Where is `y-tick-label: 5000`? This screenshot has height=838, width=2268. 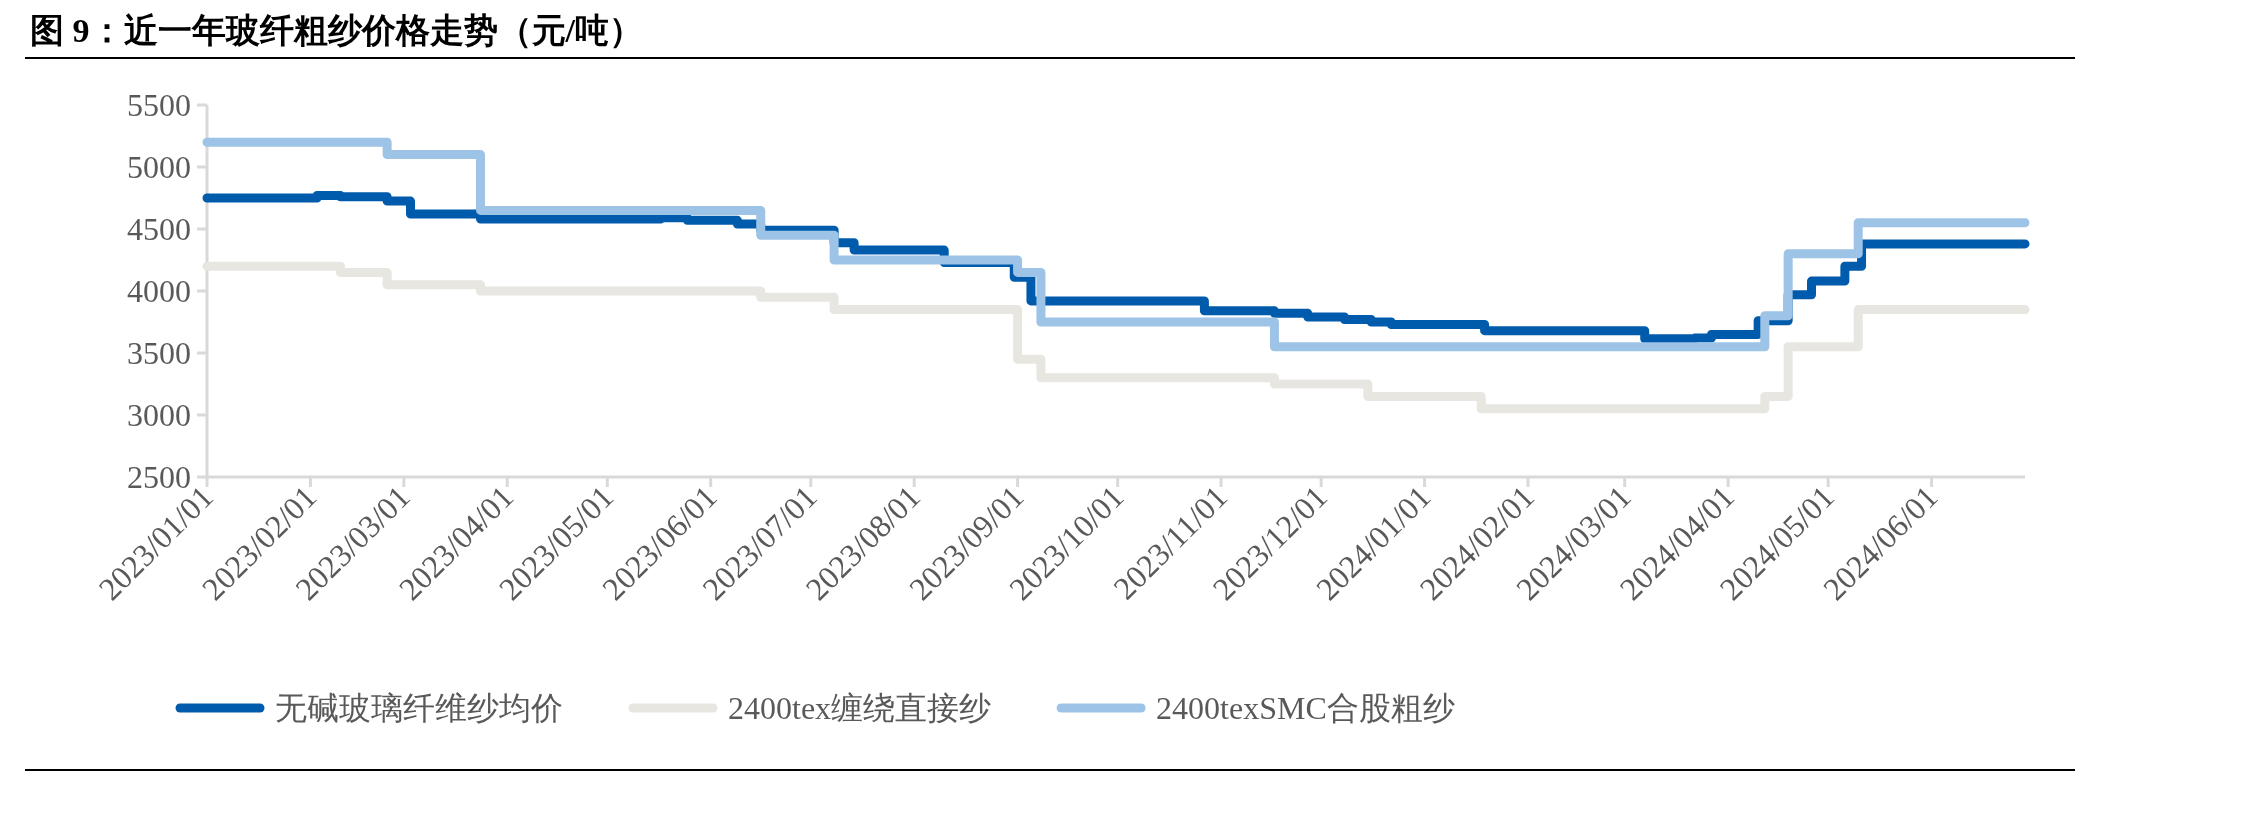
y-tick-label: 5000 is located at coordinates (159, 167).